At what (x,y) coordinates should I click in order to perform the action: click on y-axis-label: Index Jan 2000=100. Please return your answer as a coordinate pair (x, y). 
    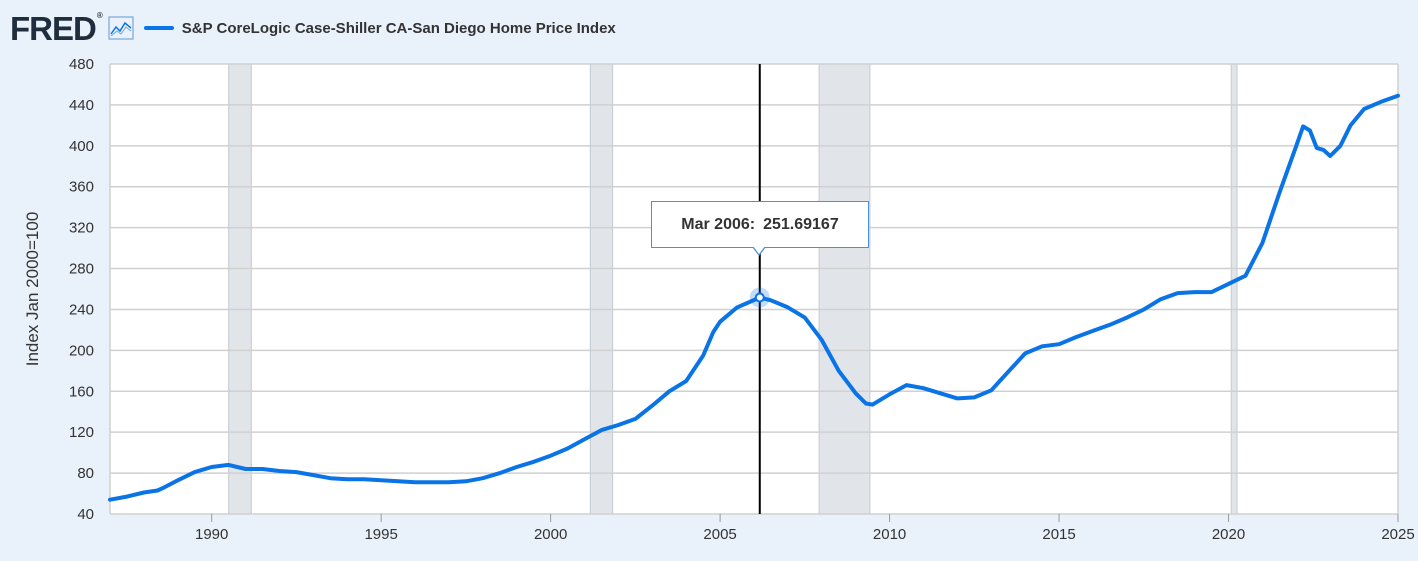
    Looking at the image, I should click on (32, 289).